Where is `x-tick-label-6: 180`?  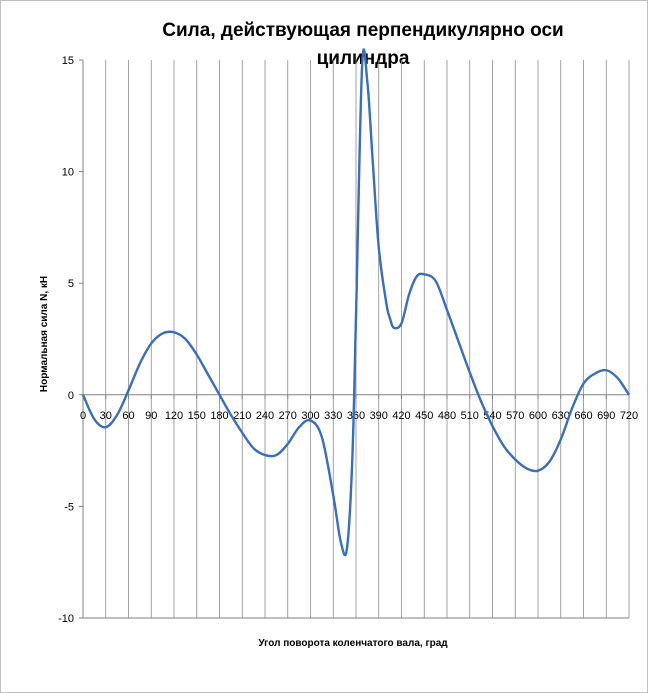
x-tick-label-6: 180 is located at coordinates (219, 416).